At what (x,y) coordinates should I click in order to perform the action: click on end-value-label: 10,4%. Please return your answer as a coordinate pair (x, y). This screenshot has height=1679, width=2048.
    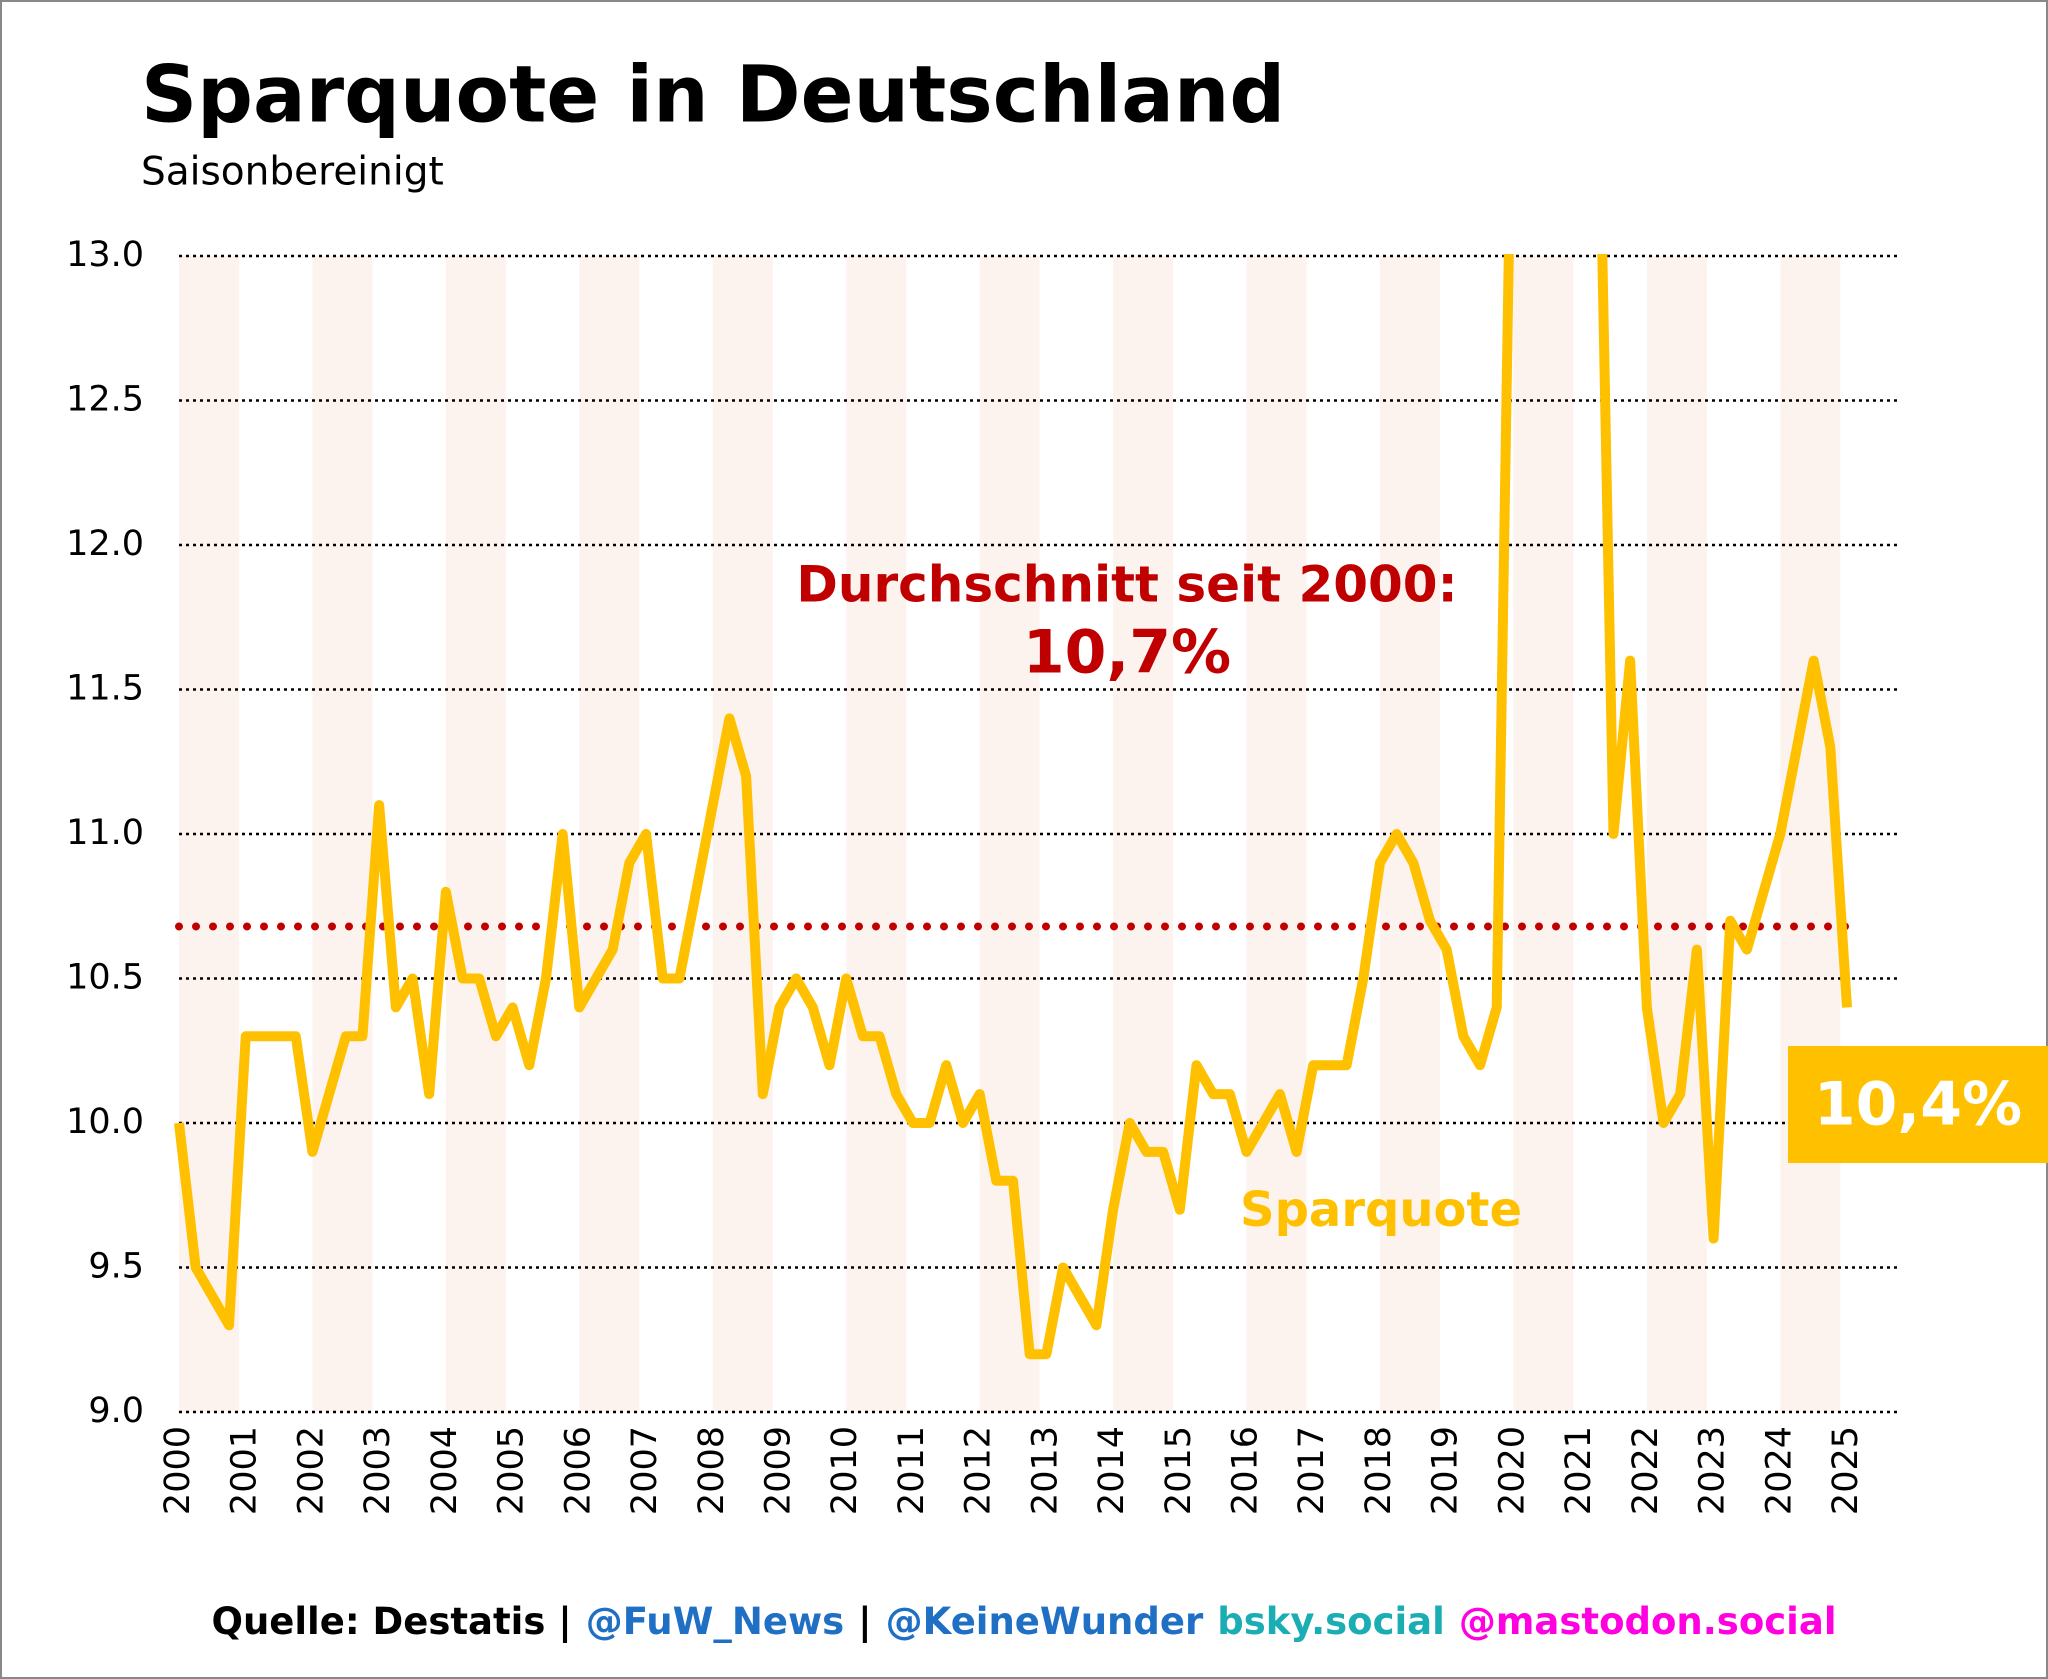
    Looking at the image, I should click on (1918, 1105).